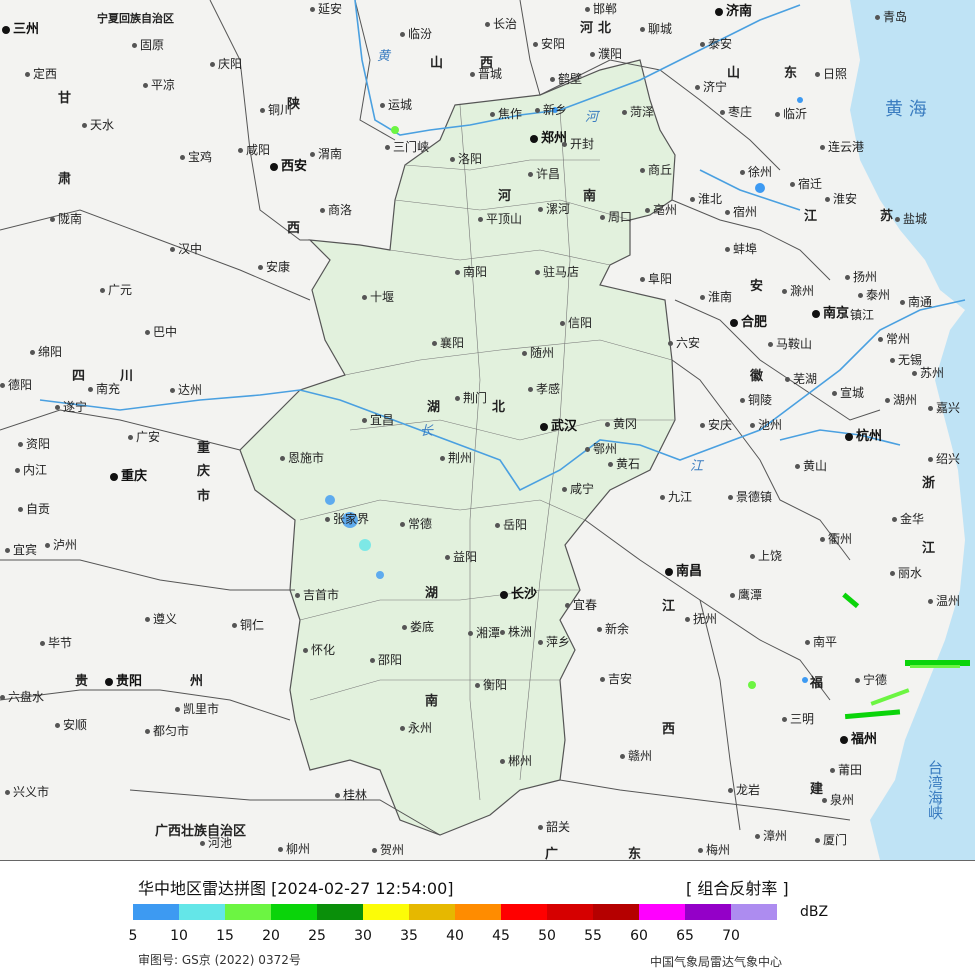  What do you see at coordinates (814, 912) in the screenshot?
I see `unit-label: dBZ` at bounding box center [814, 912].